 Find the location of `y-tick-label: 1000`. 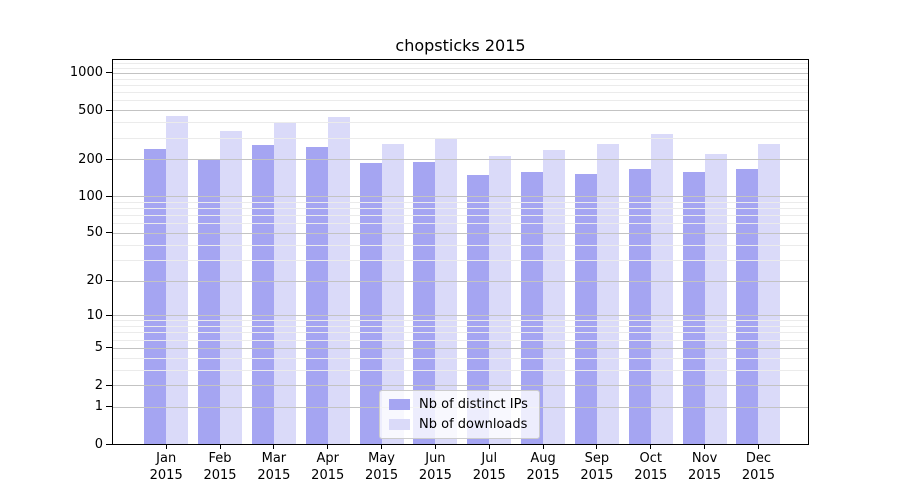

y-tick-label: 1000 is located at coordinates (86, 73).